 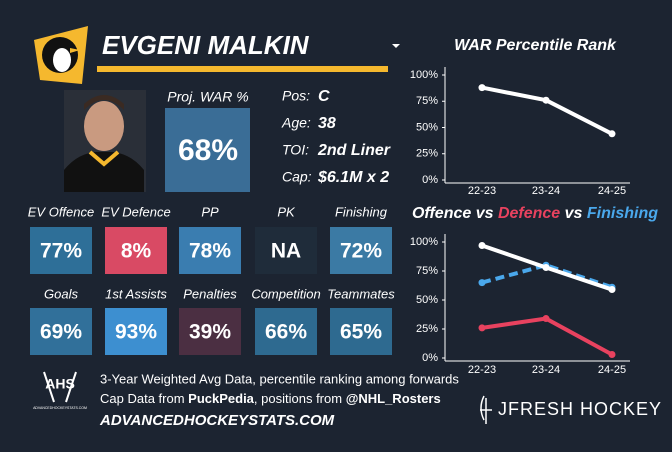 I want to click on tile-value: 72%, so click(x=361, y=251).